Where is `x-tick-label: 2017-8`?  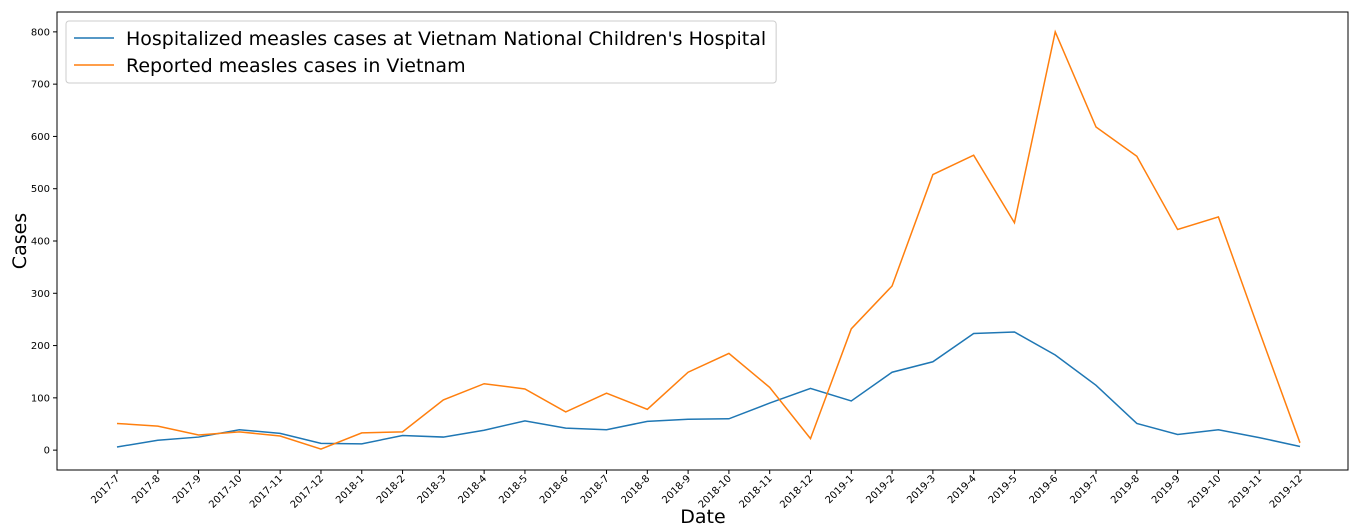
x-tick-label: 2017-8 is located at coordinates (146, 489).